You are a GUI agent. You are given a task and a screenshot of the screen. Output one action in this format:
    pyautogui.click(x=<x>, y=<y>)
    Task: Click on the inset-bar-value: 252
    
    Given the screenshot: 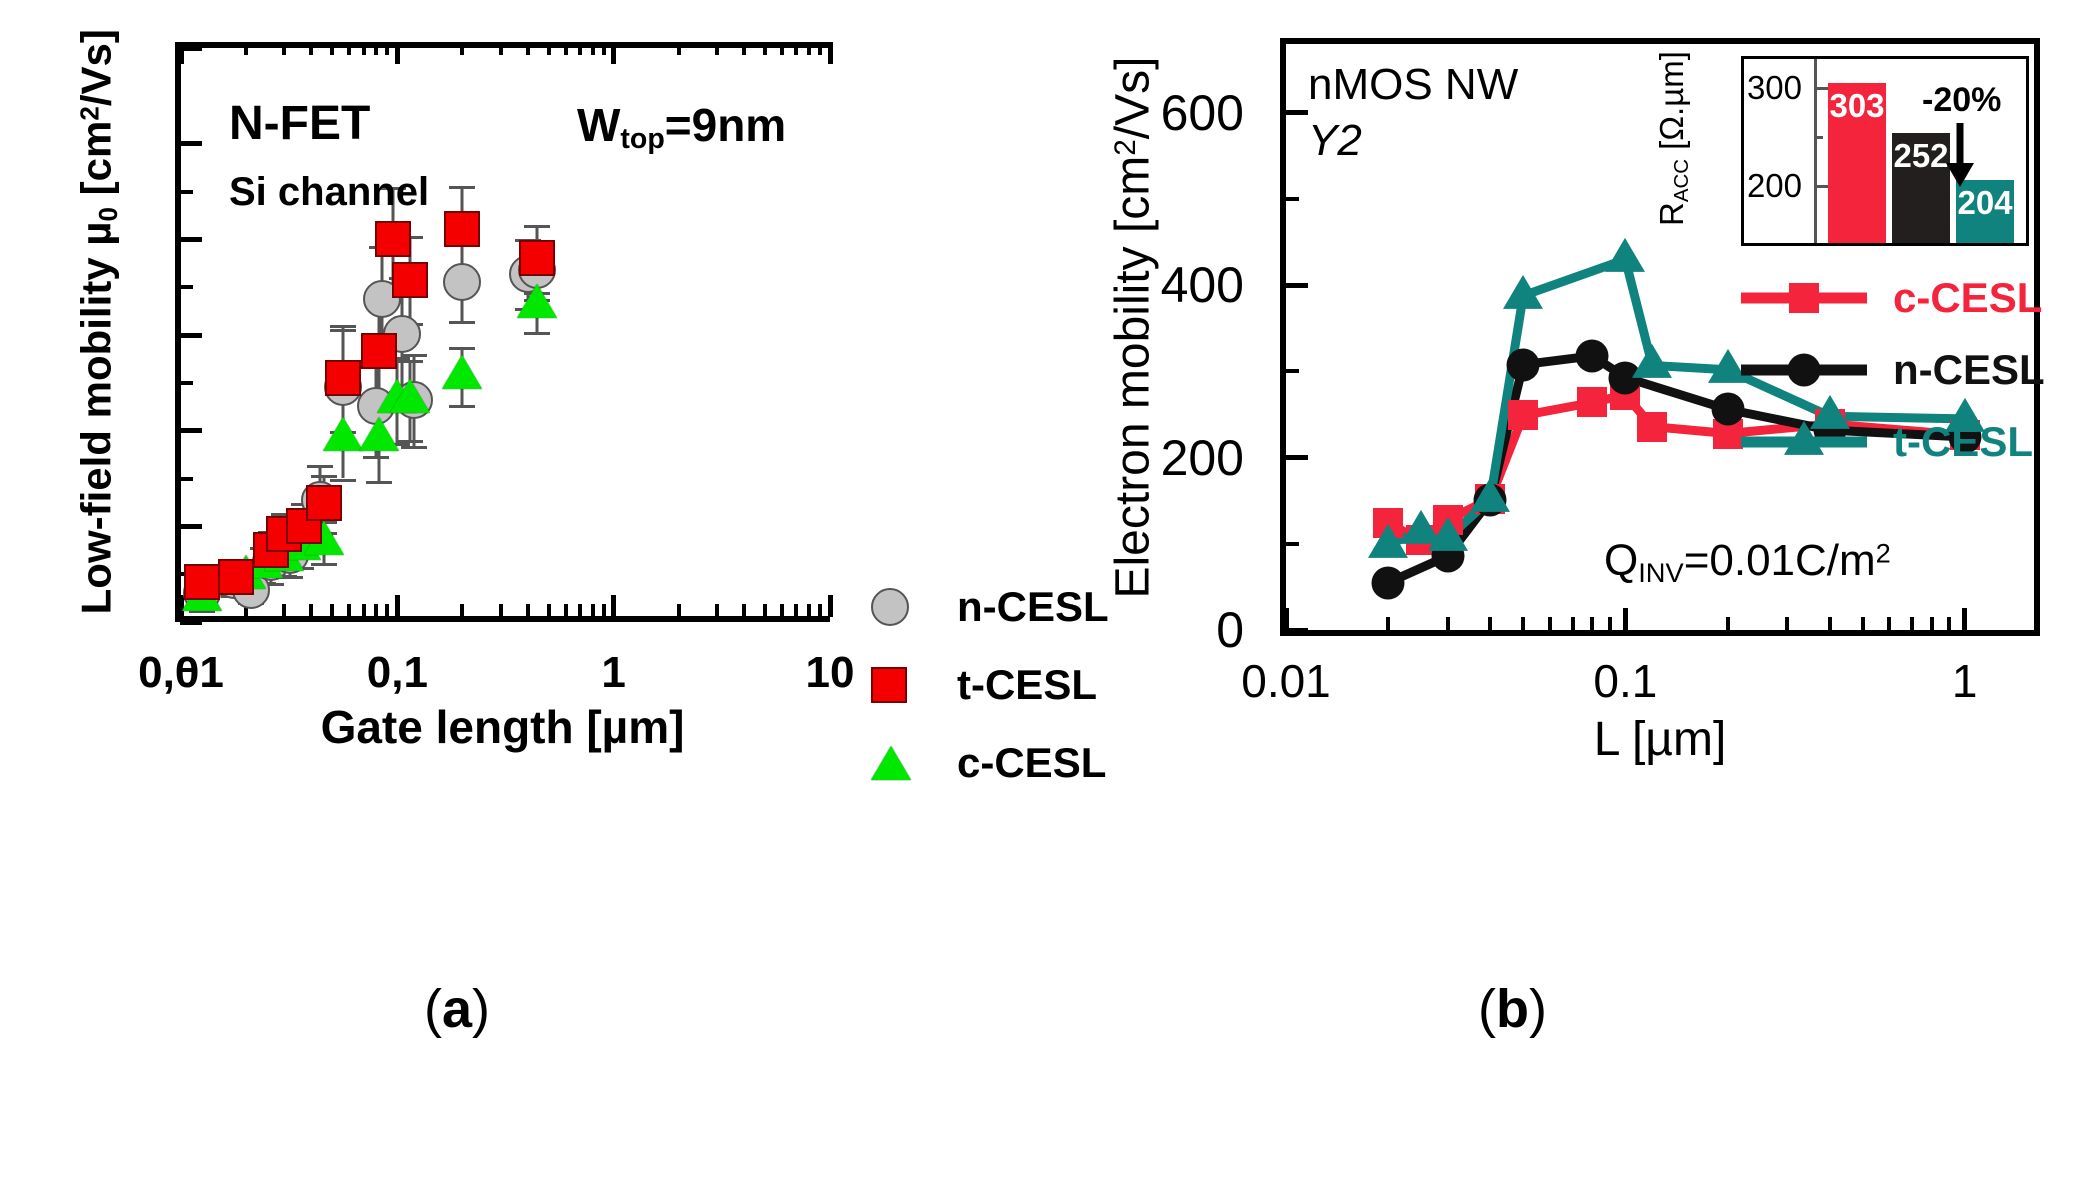 What is the action you would take?
    pyautogui.click(x=1921, y=156)
    